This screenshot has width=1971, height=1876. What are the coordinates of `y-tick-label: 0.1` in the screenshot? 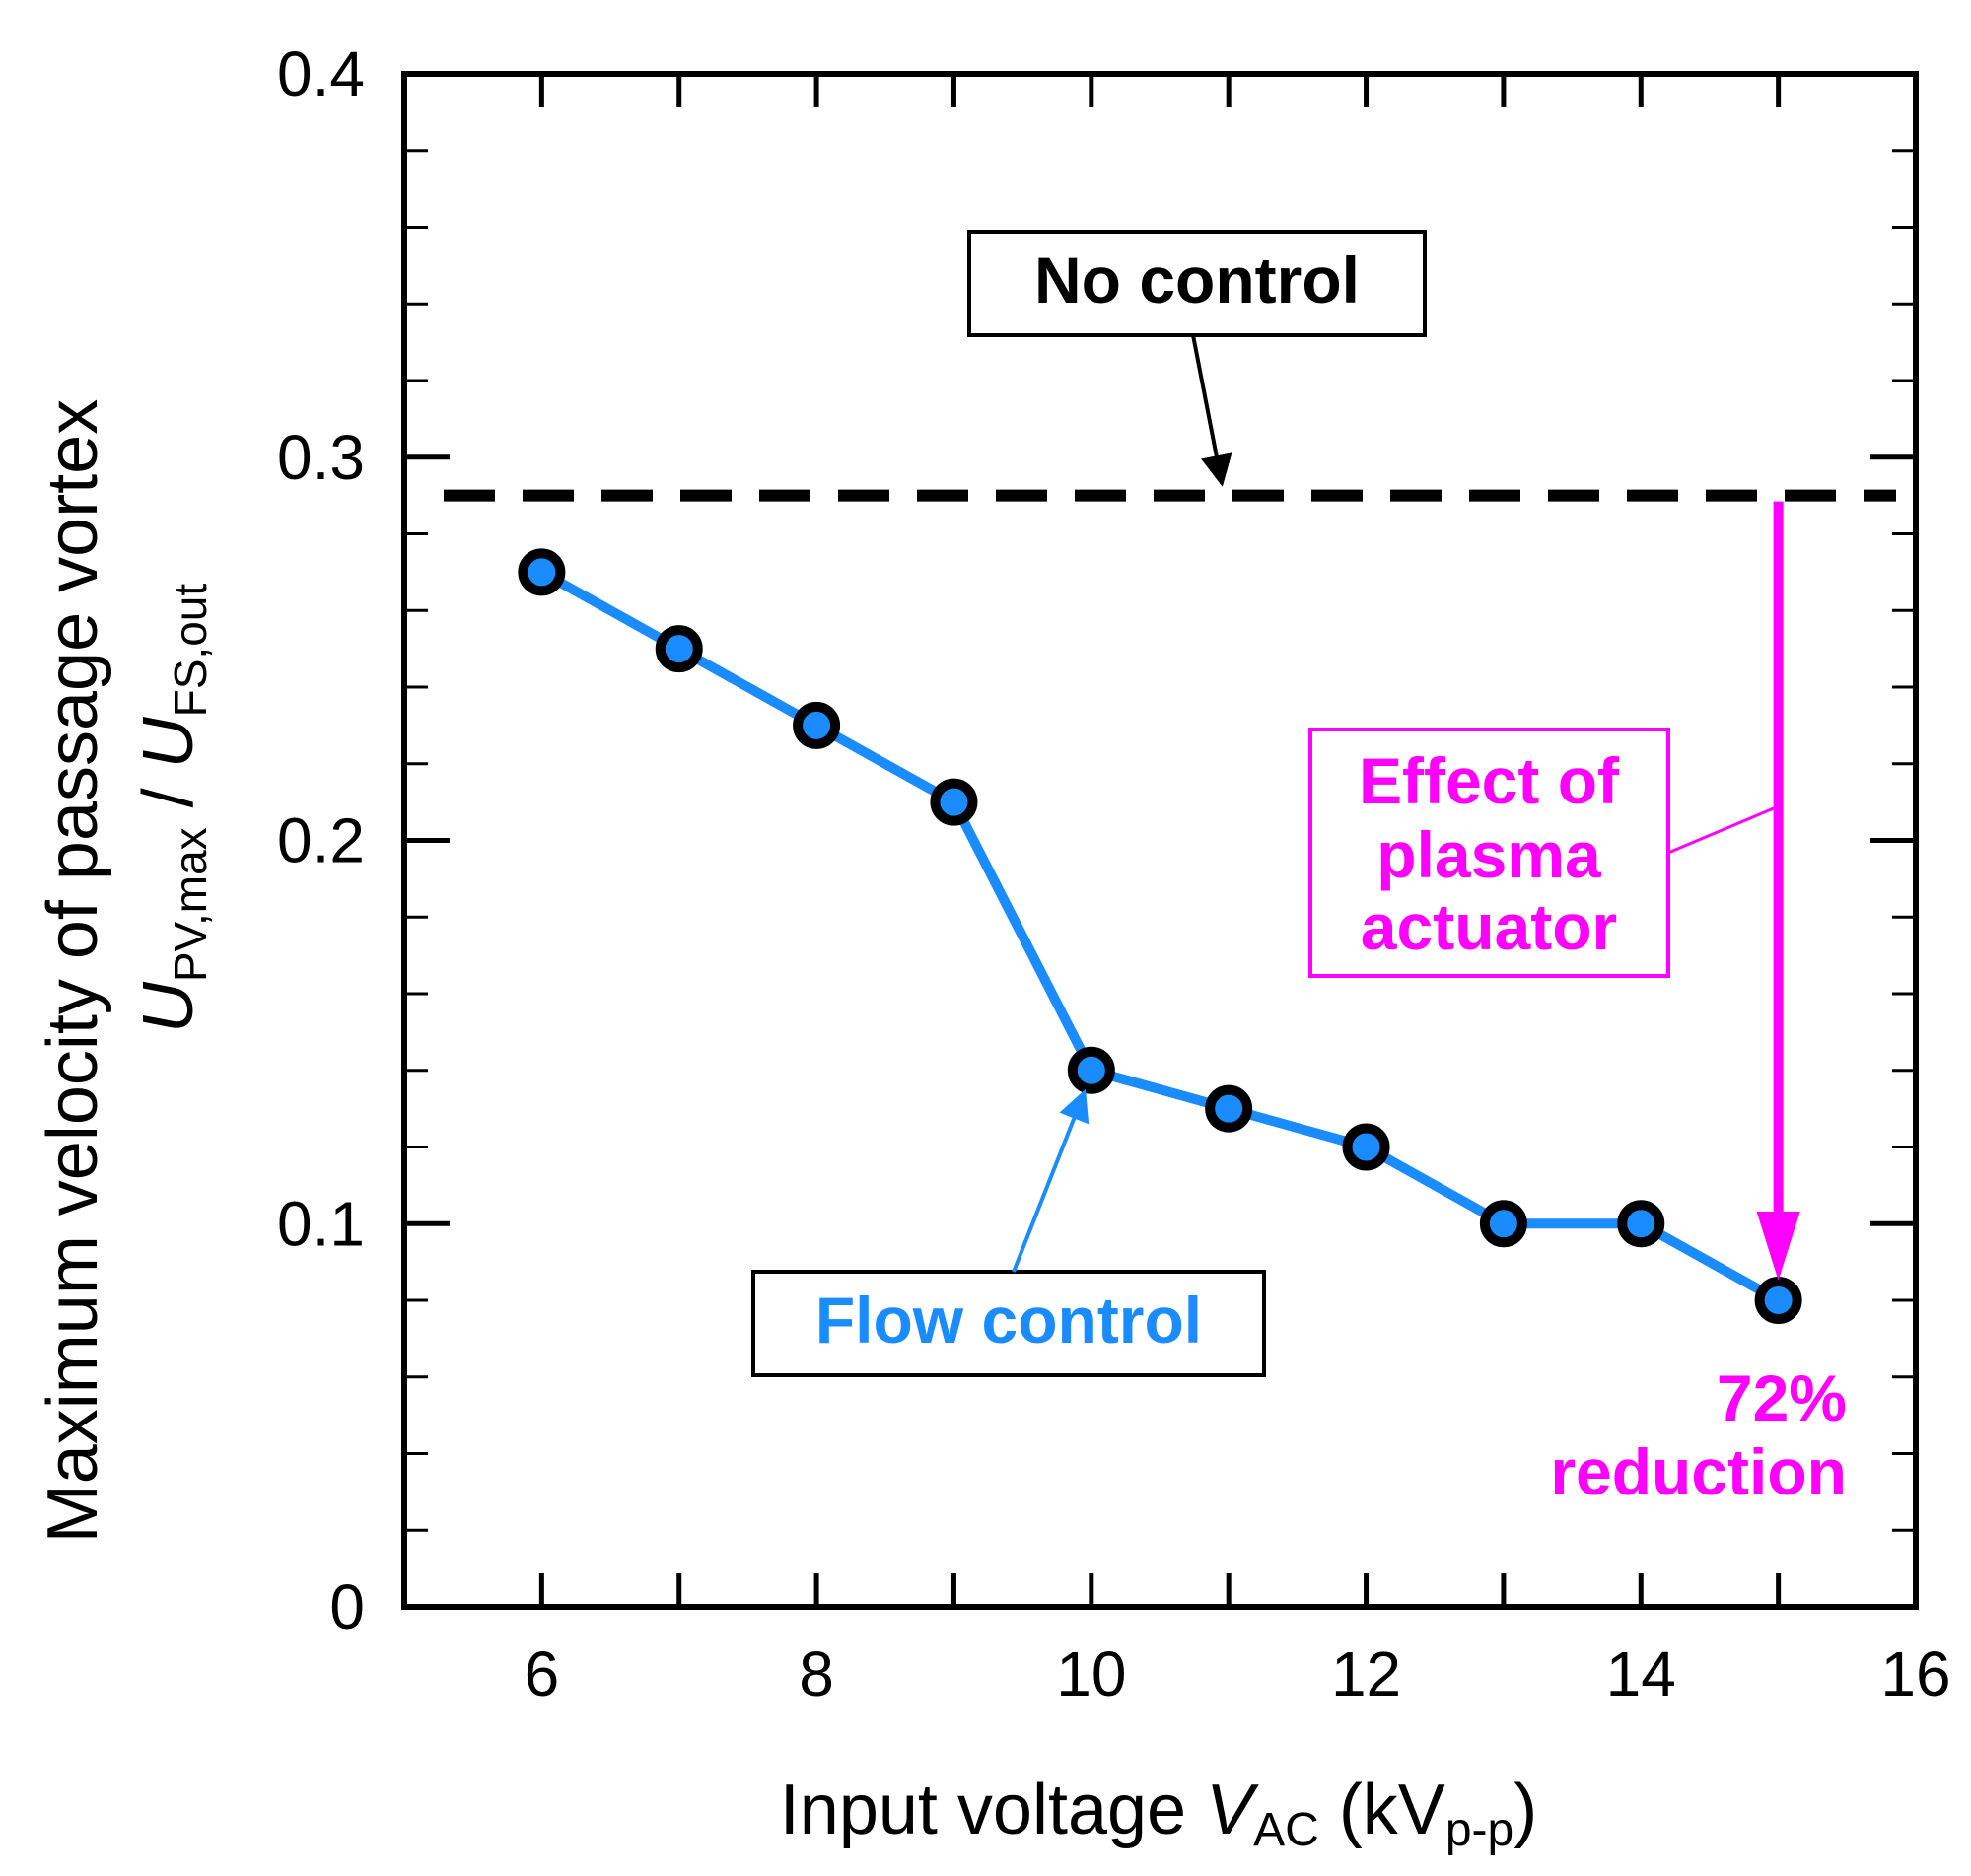 It's located at (321, 1223).